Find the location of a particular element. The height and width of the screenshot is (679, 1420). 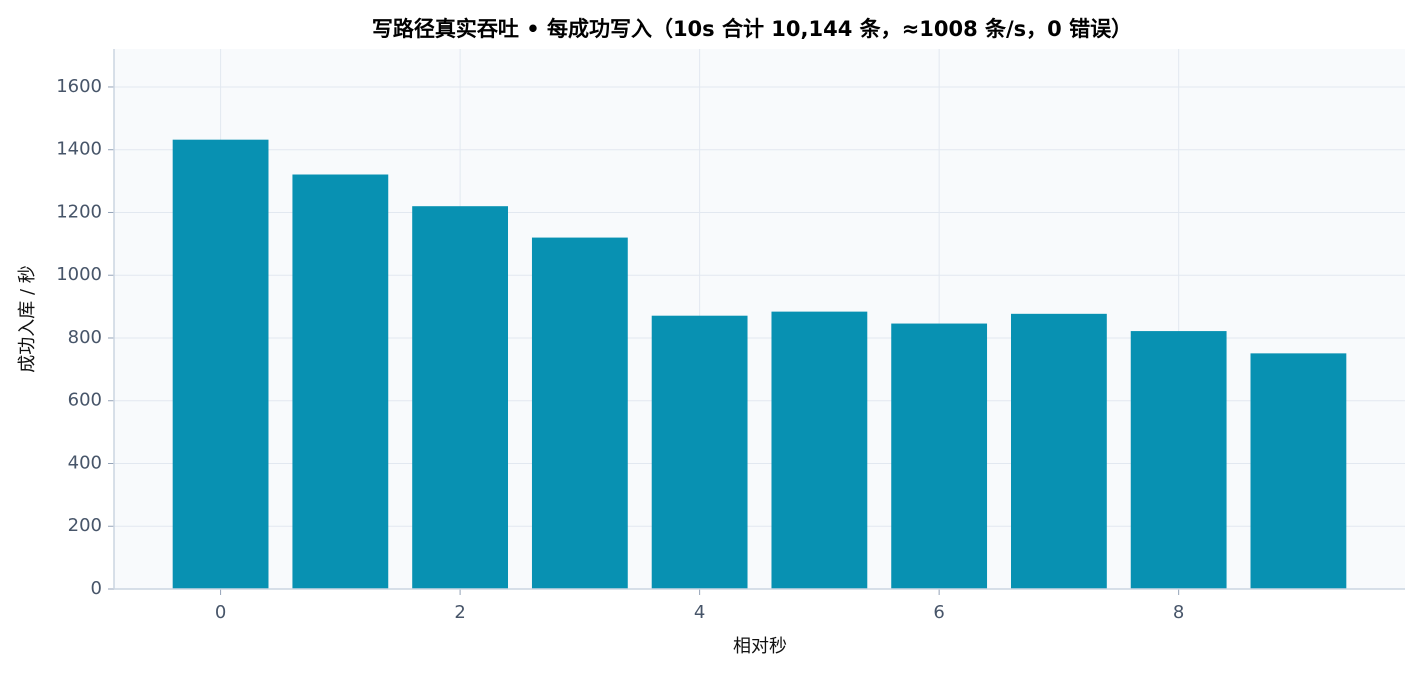

x-tick-label: 8 is located at coordinates (1178, 612).